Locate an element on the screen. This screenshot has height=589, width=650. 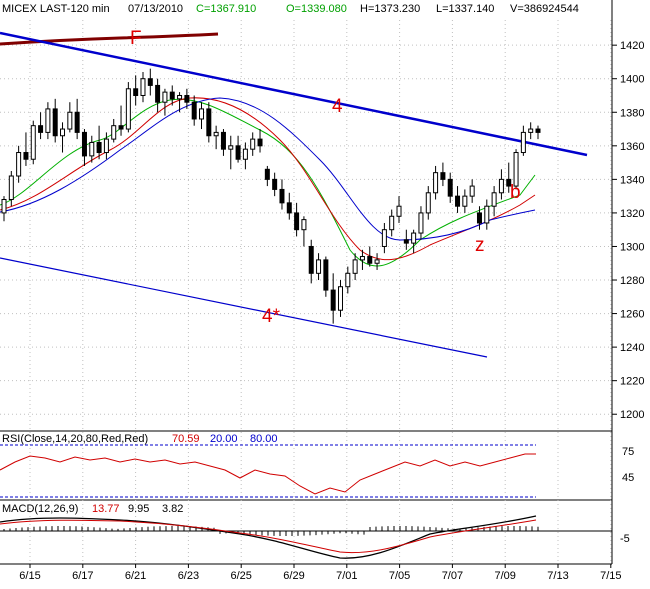
y-tick-label-1380: 1380 is located at coordinates (632, 113).